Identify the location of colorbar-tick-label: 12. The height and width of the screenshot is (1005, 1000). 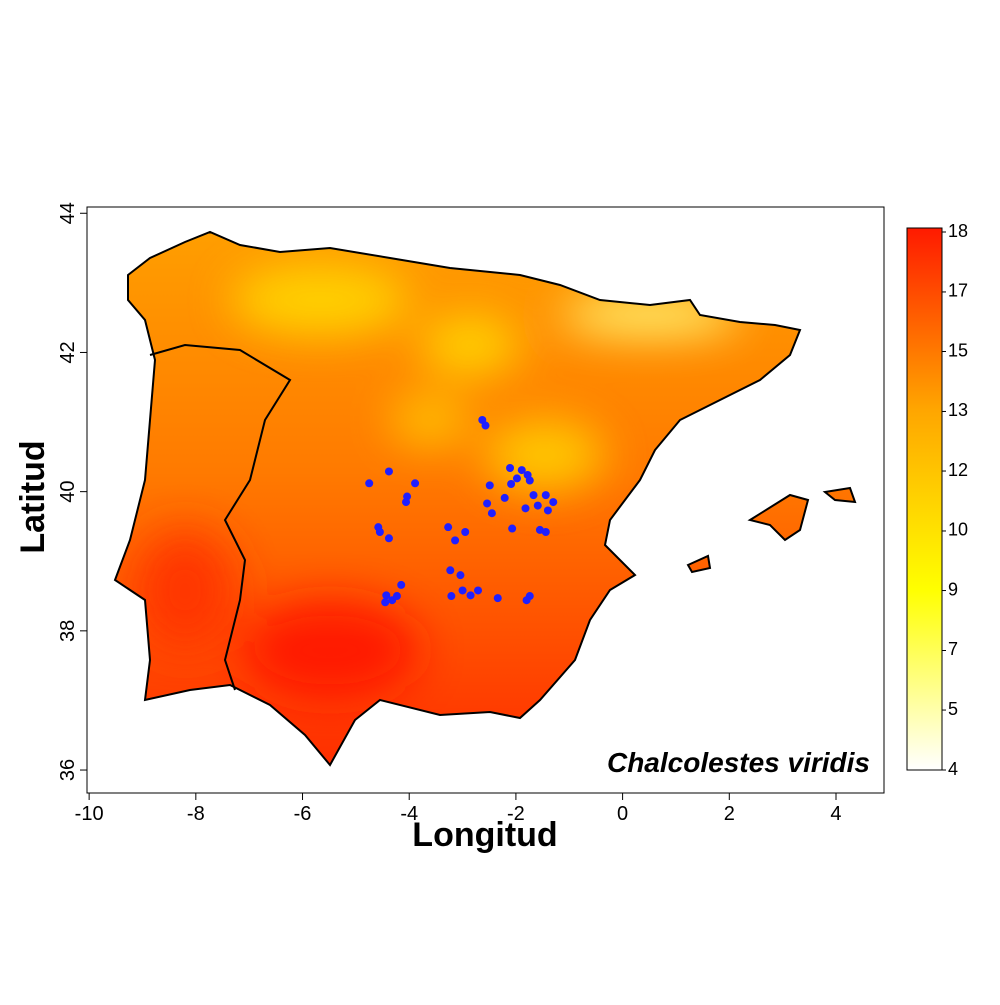
(958, 470).